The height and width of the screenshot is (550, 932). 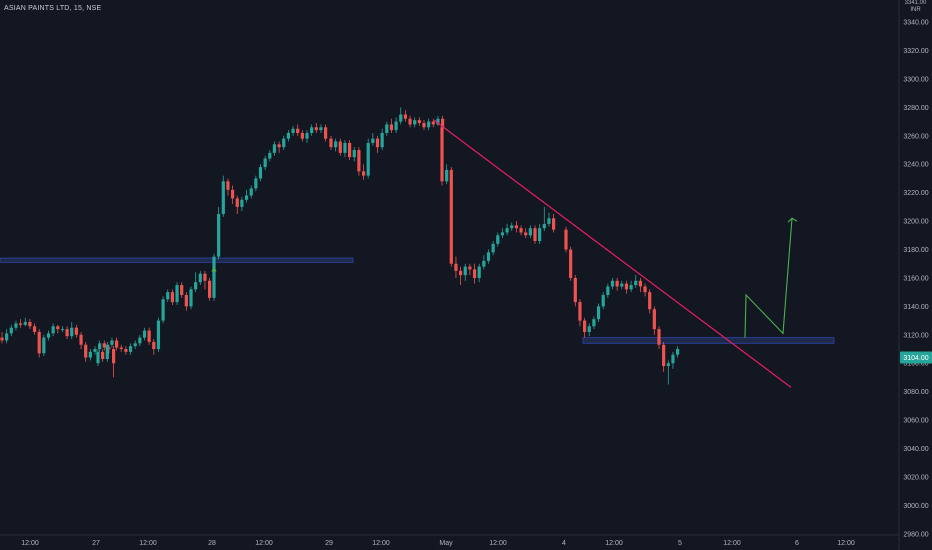 I want to click on y-tick-label: 3220.00, so click(x=915, y=193).